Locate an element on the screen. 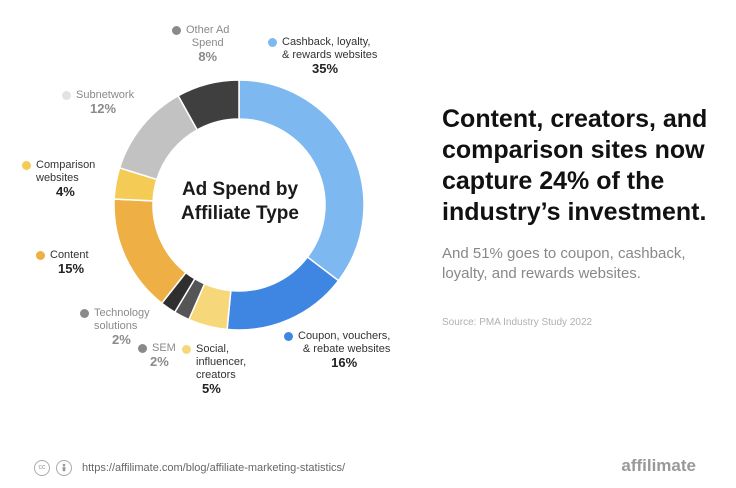  attribution-person-icon is located at coordinates (64, 467).